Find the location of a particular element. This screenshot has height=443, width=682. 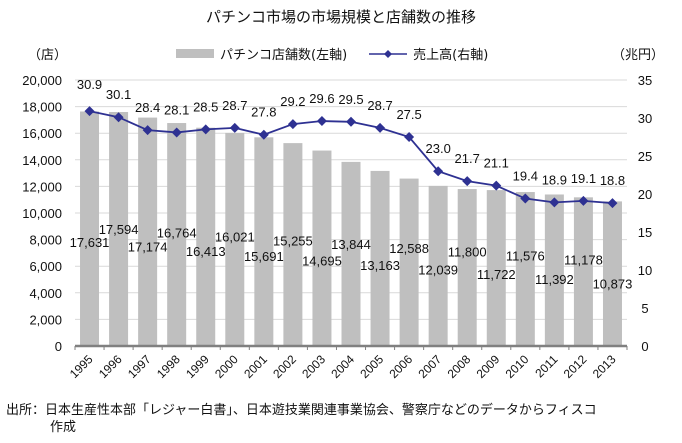

line-value-label: 18.8 is located at coordinates (612, 180).